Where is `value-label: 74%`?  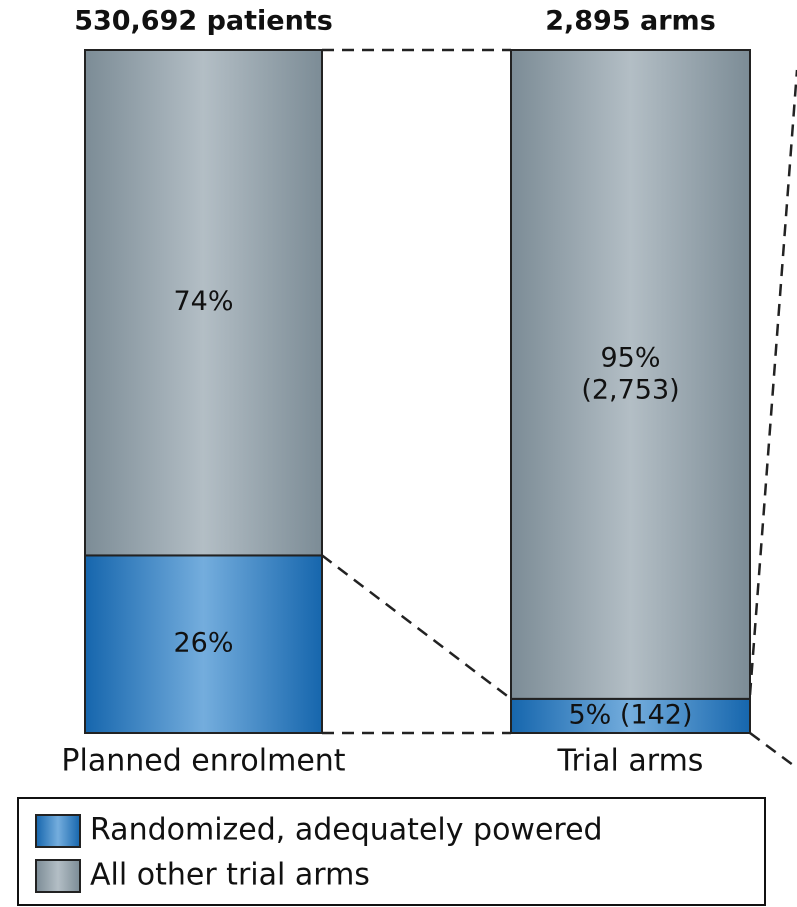
value-label: 74% is located at coordinates (203, 301).